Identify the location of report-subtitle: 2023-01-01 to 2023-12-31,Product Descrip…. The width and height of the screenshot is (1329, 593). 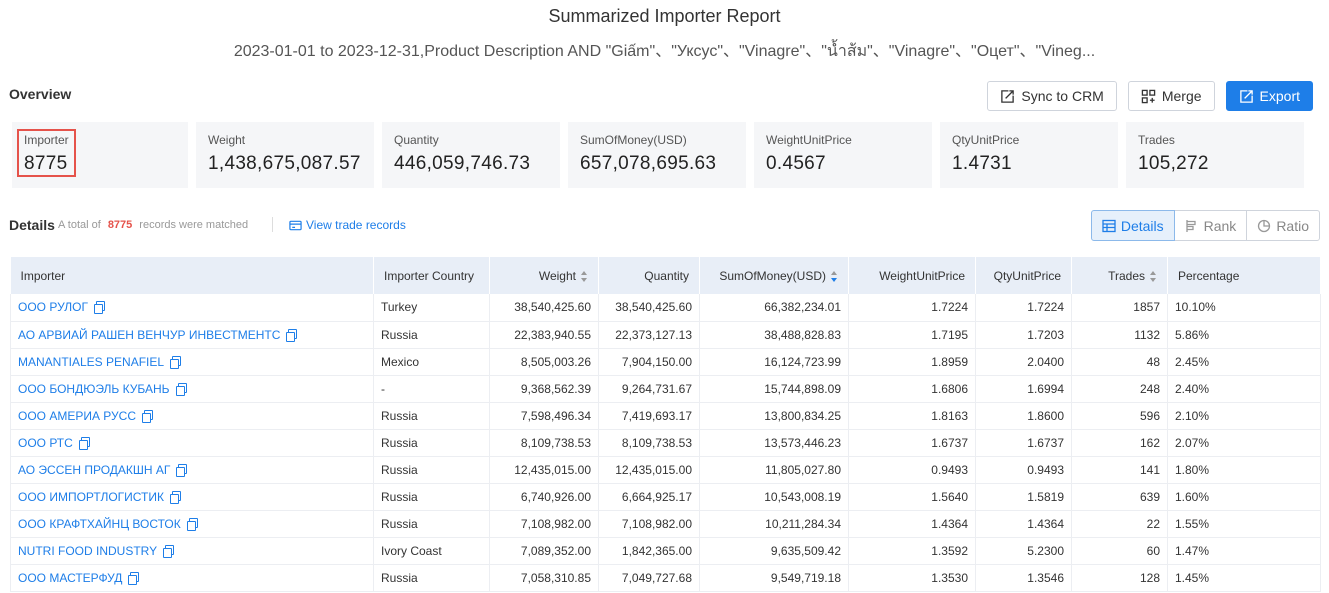
(664, 51).